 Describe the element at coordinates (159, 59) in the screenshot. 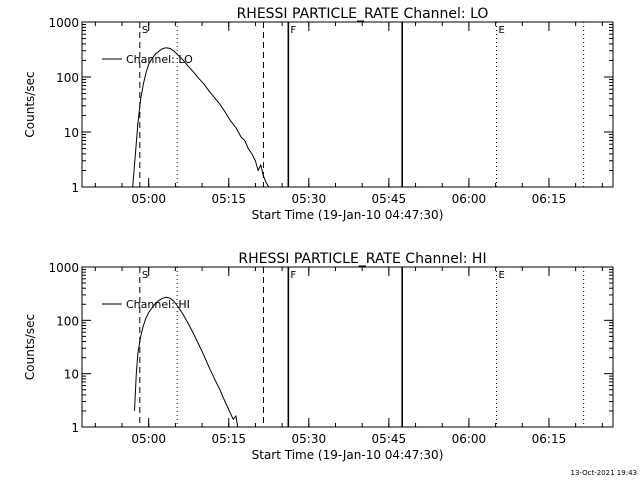

I see `legend-label: Channel: LO` at that location.